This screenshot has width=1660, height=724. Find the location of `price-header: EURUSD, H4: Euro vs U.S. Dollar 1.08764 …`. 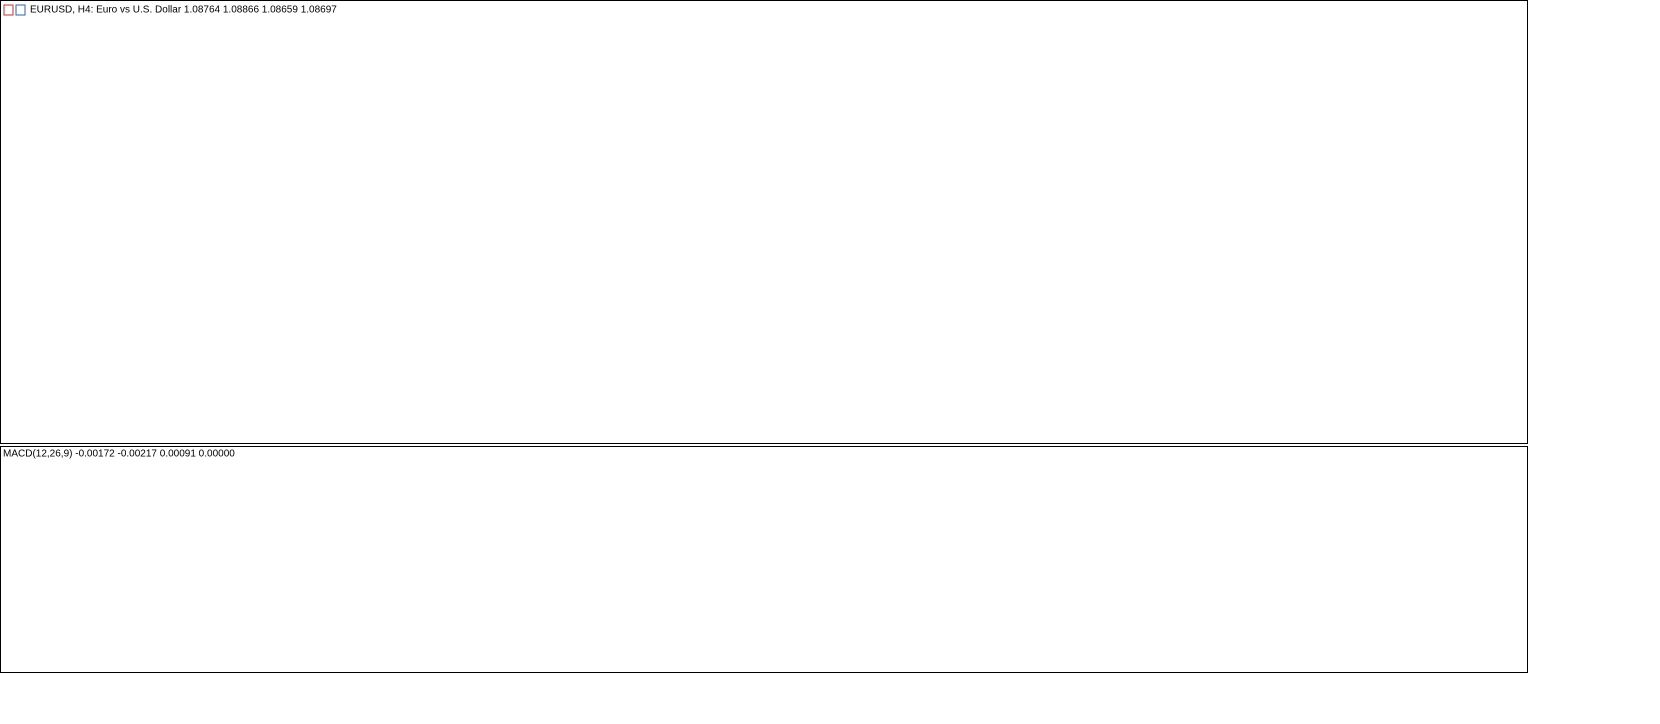

price-header: EURUSD, H4: Euro vs U.S. Dollar 1.08764 … is located at coordinates (183, 10).